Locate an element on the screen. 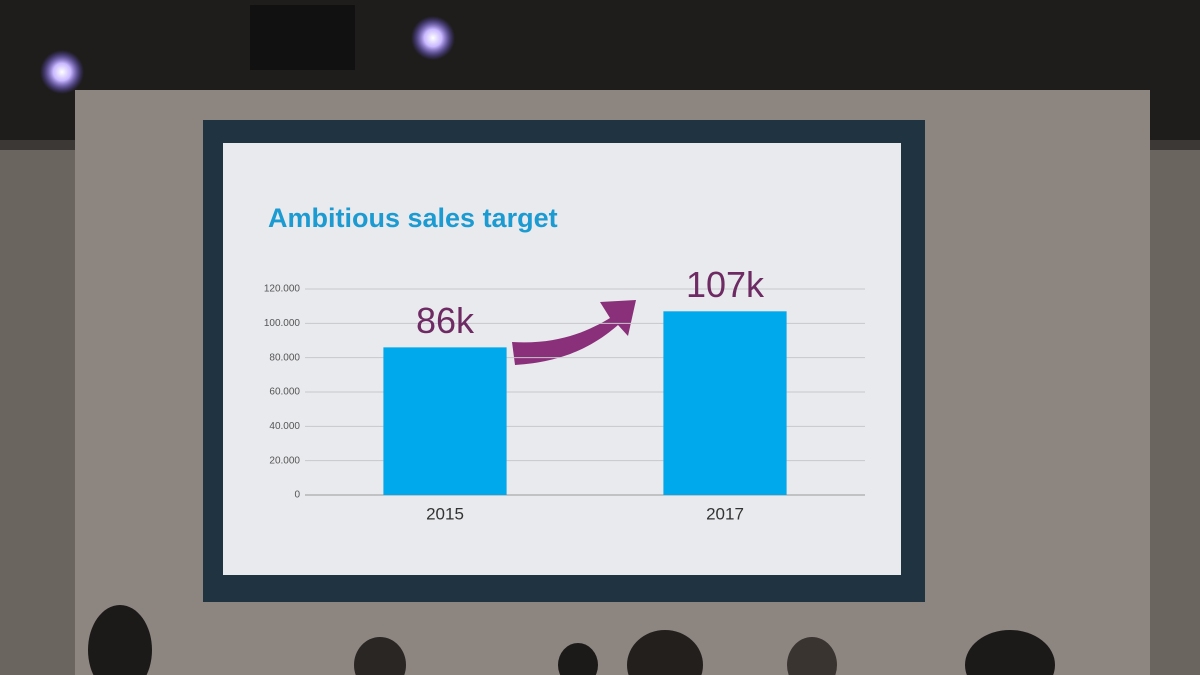 This screenshot has width=1200, height=675. x-tick-label: 2015 is located at coordinates (445, 513).